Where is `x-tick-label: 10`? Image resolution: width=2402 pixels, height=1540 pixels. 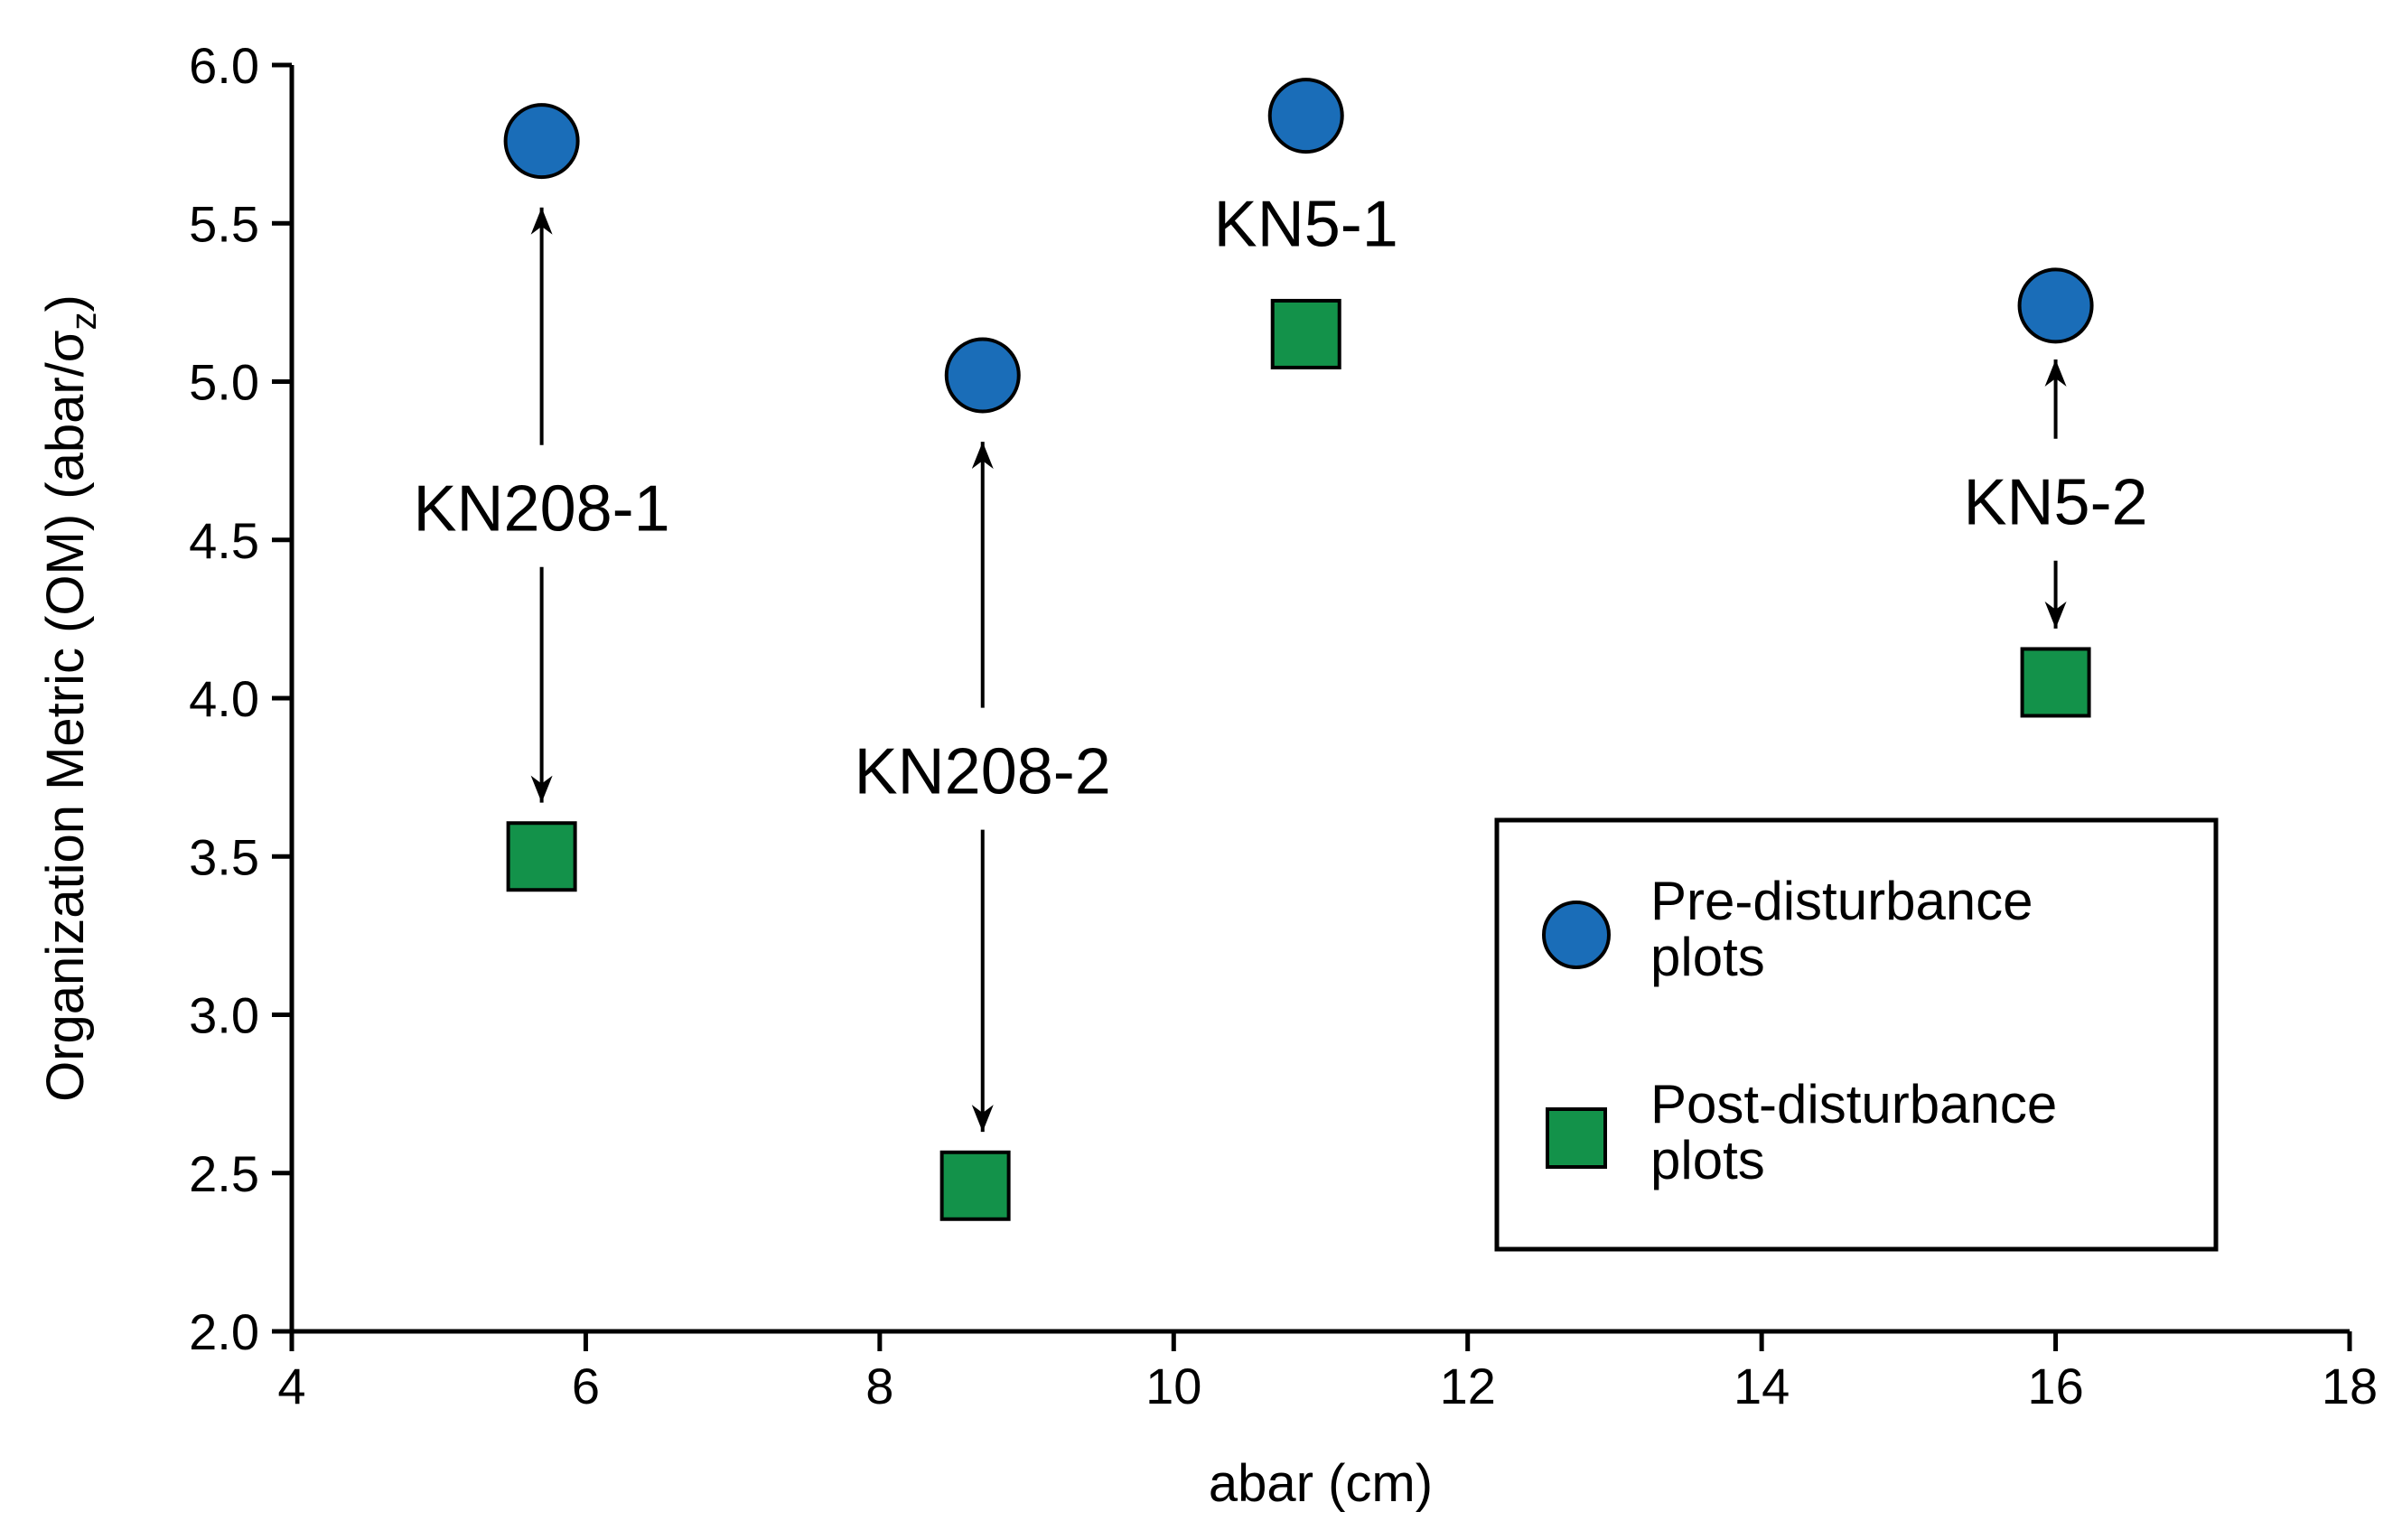
x-tick-label: 10 is located at coordinates (1173, 1386).